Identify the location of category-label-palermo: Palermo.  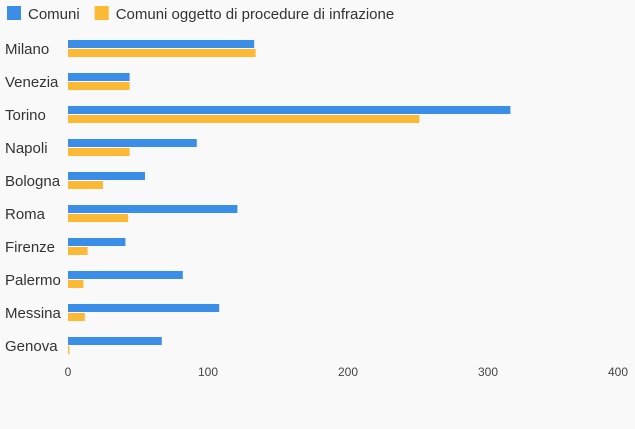
(33, 280).